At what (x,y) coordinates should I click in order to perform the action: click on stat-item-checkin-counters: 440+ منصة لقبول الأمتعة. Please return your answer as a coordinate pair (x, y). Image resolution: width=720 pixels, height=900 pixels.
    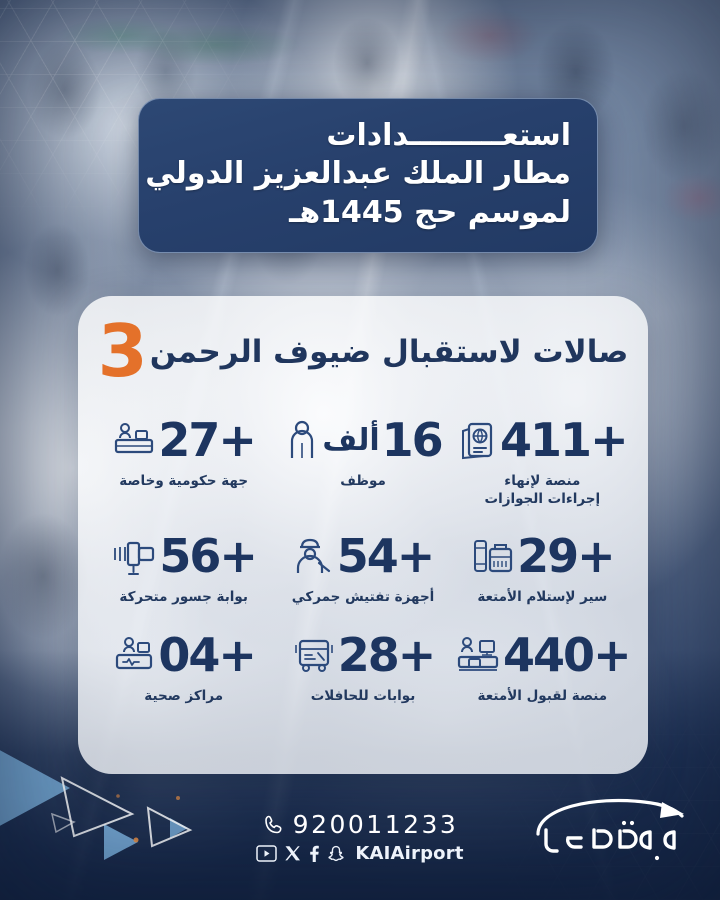
    Looking at the image, I should click on (542, 666).